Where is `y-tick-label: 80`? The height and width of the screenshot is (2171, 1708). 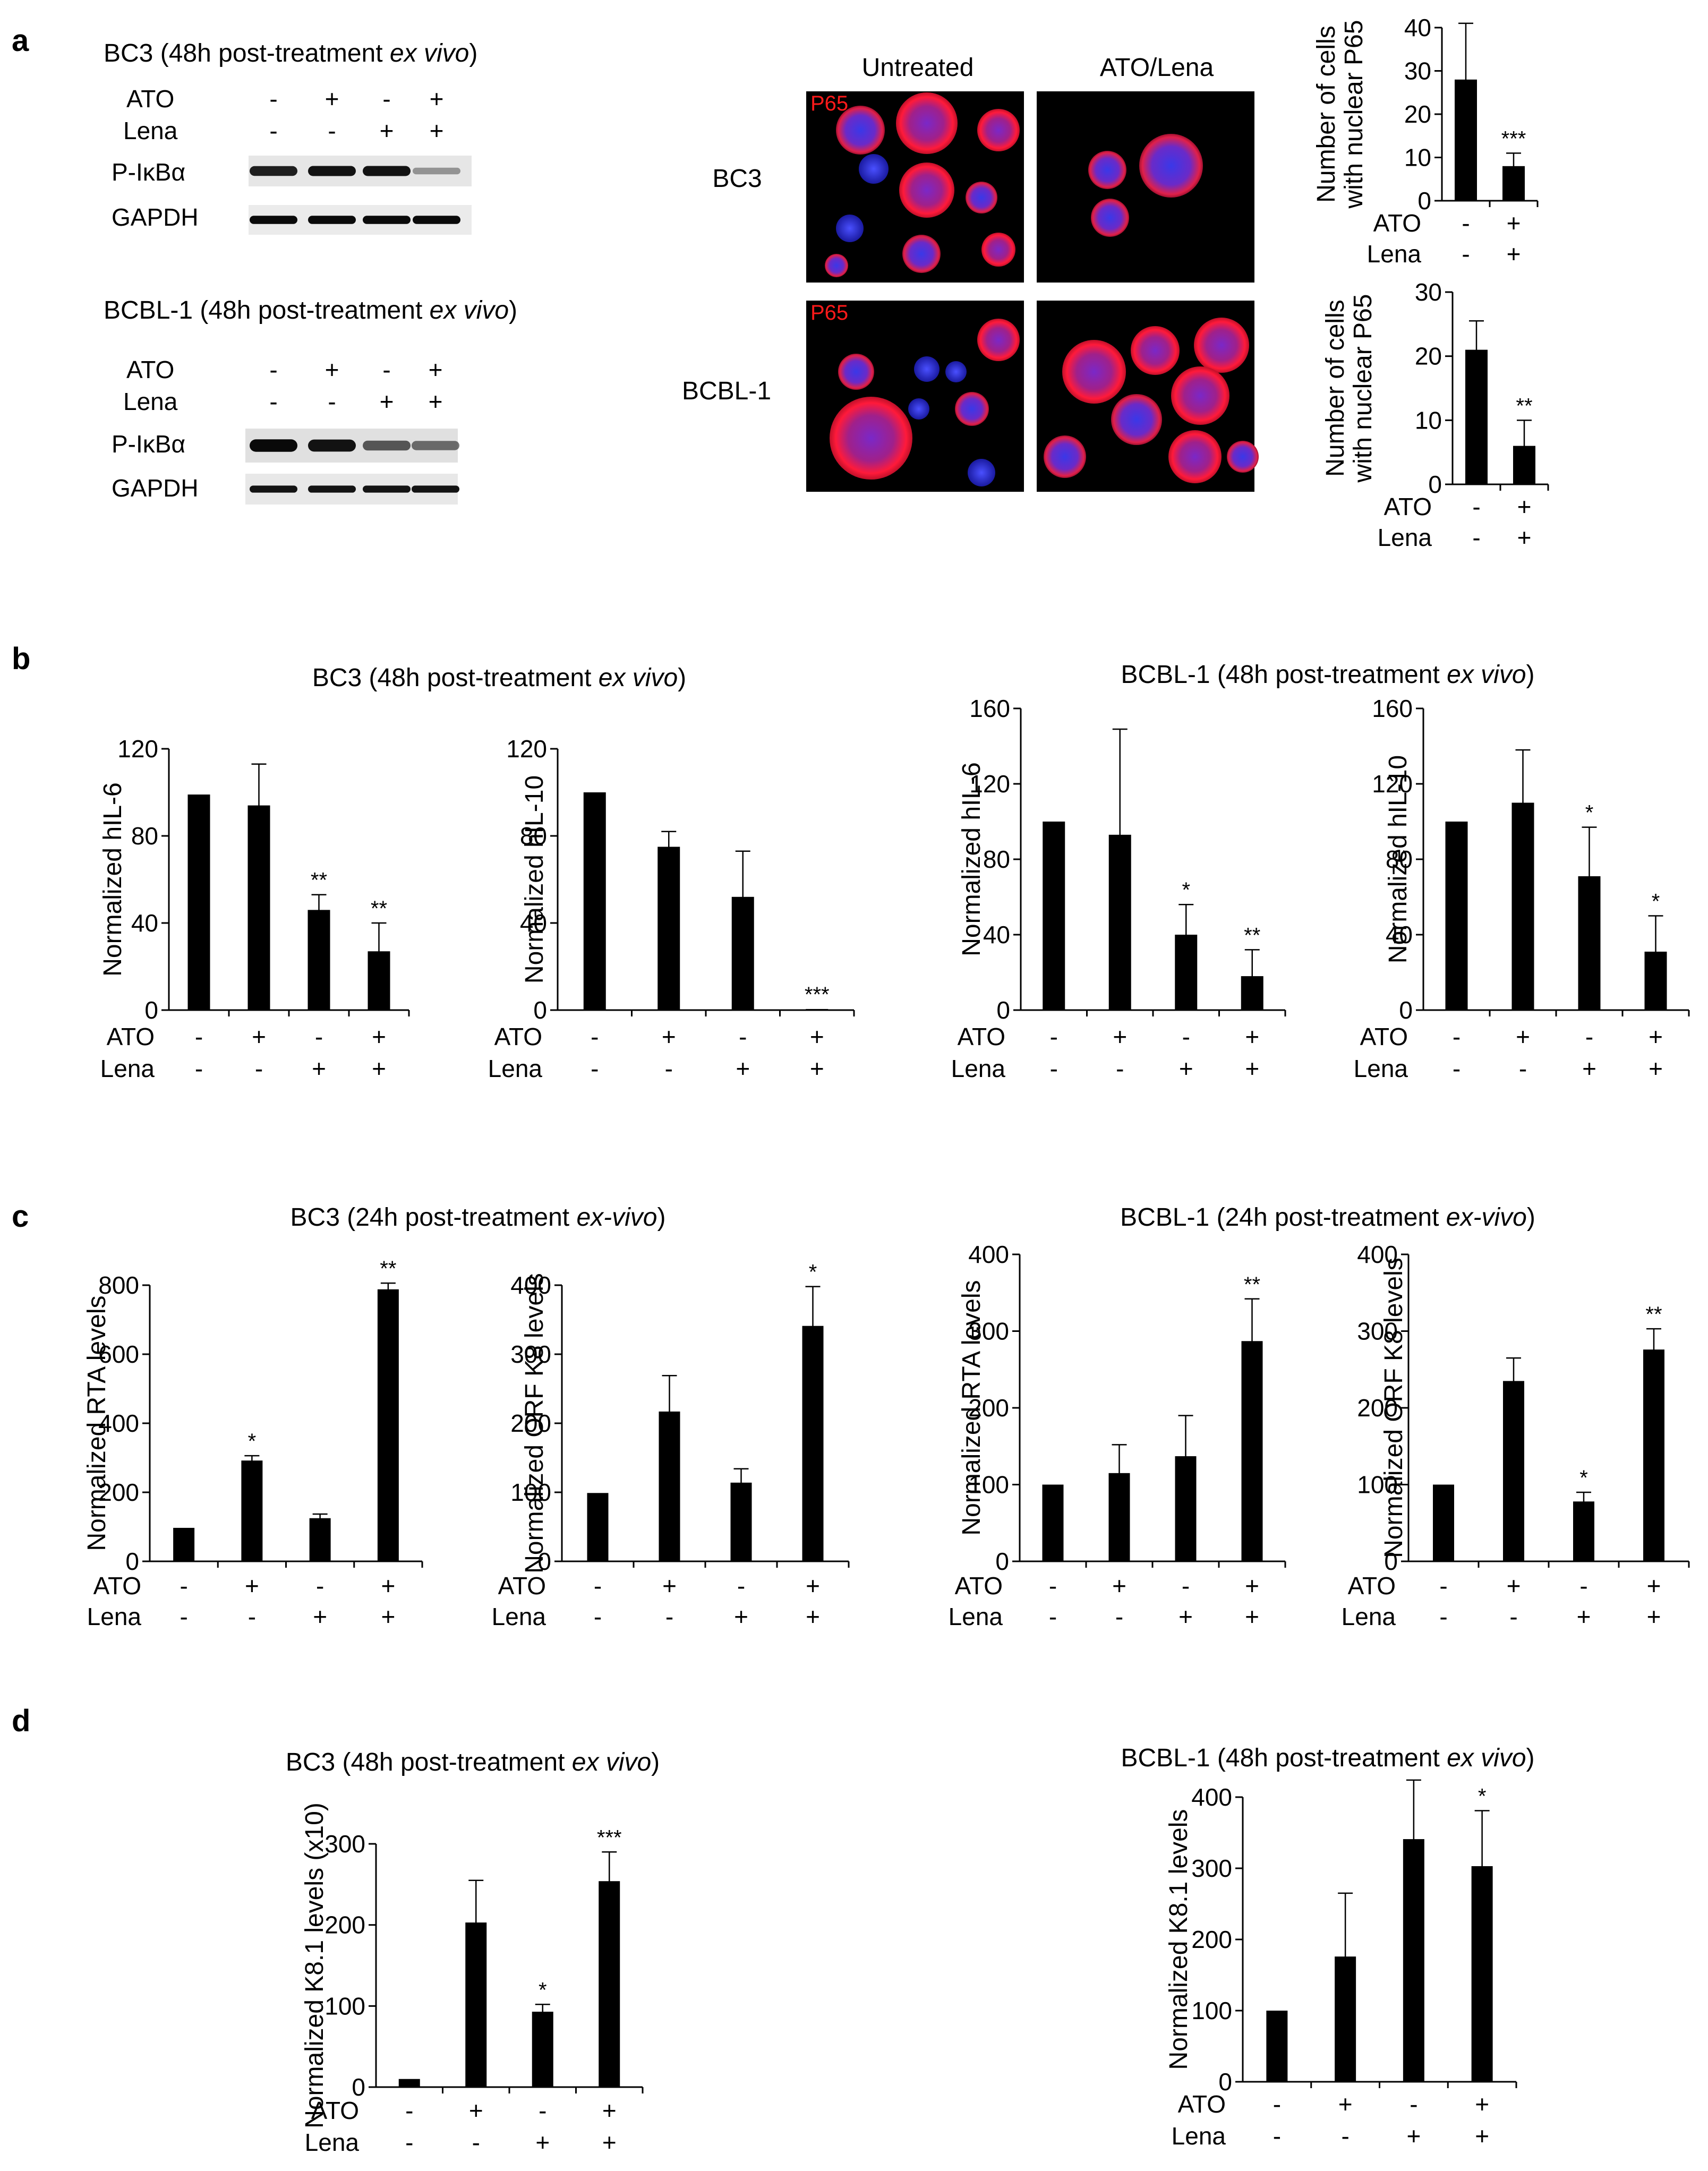 y-tick-label: 80 is located at coordinates (1399, 859).